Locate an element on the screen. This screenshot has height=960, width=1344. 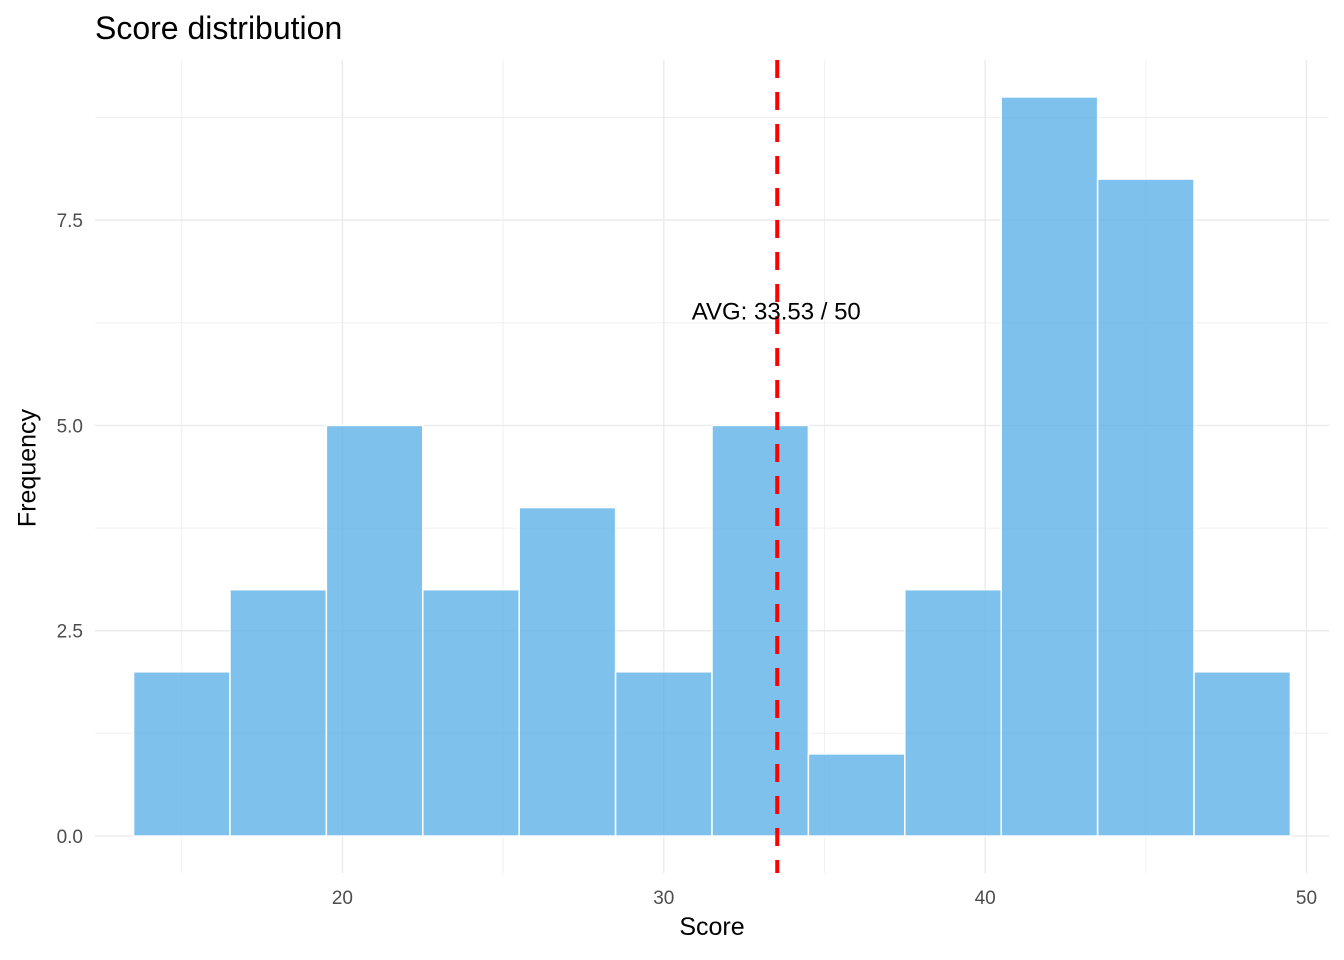
x-tick-label: 50 is located at coordinates (1306, 898).